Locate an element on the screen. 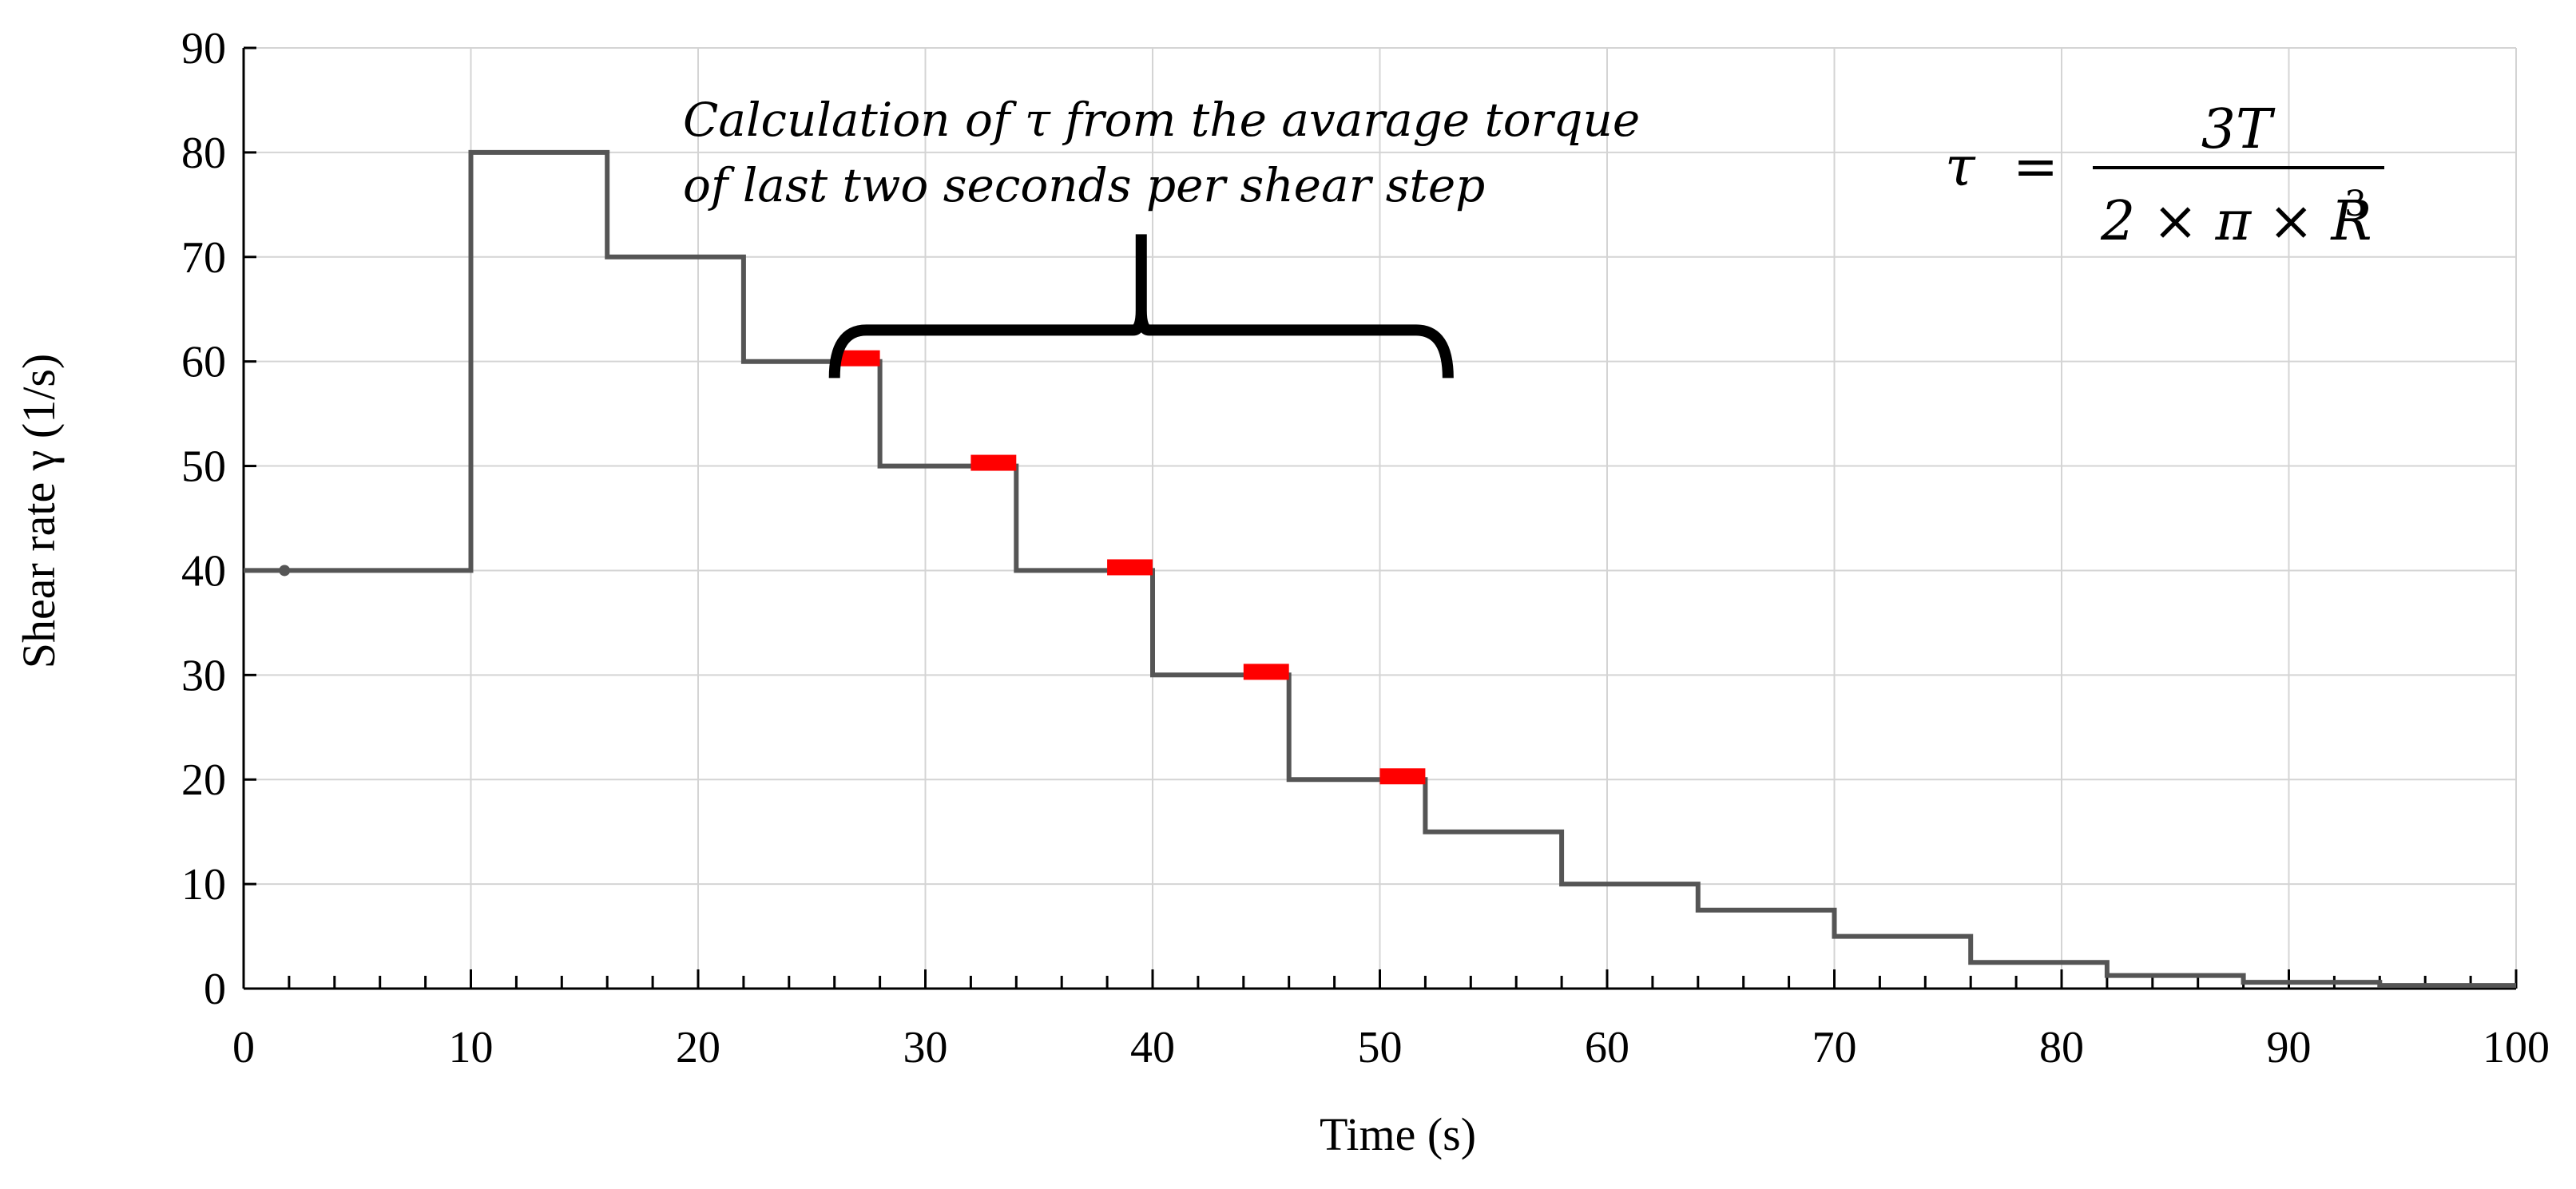 This screenshot has height=1189, width=2576. averaging-segments is located at coordinates (1130, 568).